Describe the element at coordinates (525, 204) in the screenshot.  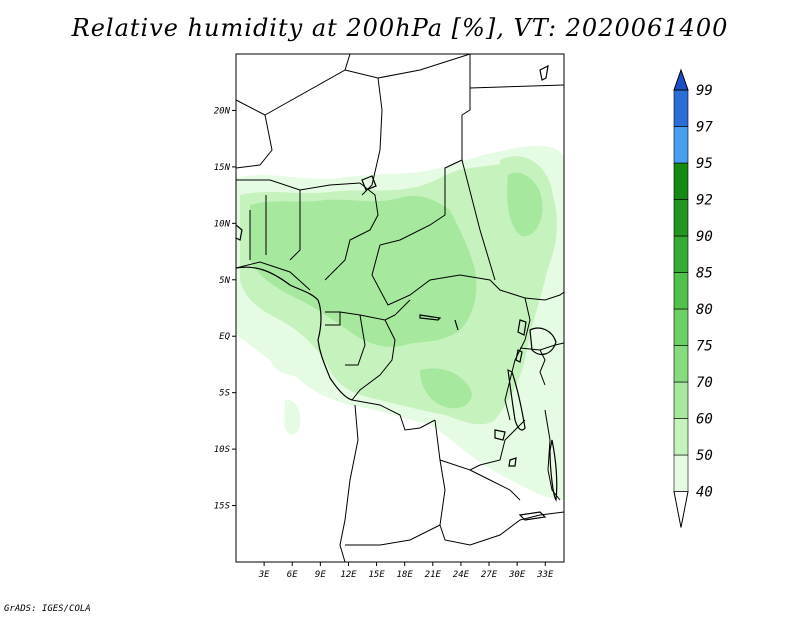
I see `humidity-region-70-east` at that location.